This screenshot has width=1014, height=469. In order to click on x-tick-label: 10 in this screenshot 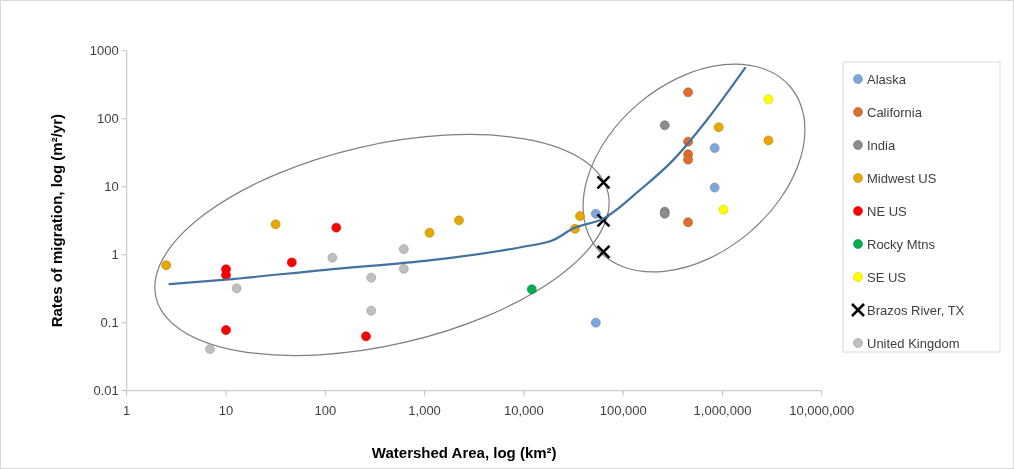, I will do `click(226, 410)`.